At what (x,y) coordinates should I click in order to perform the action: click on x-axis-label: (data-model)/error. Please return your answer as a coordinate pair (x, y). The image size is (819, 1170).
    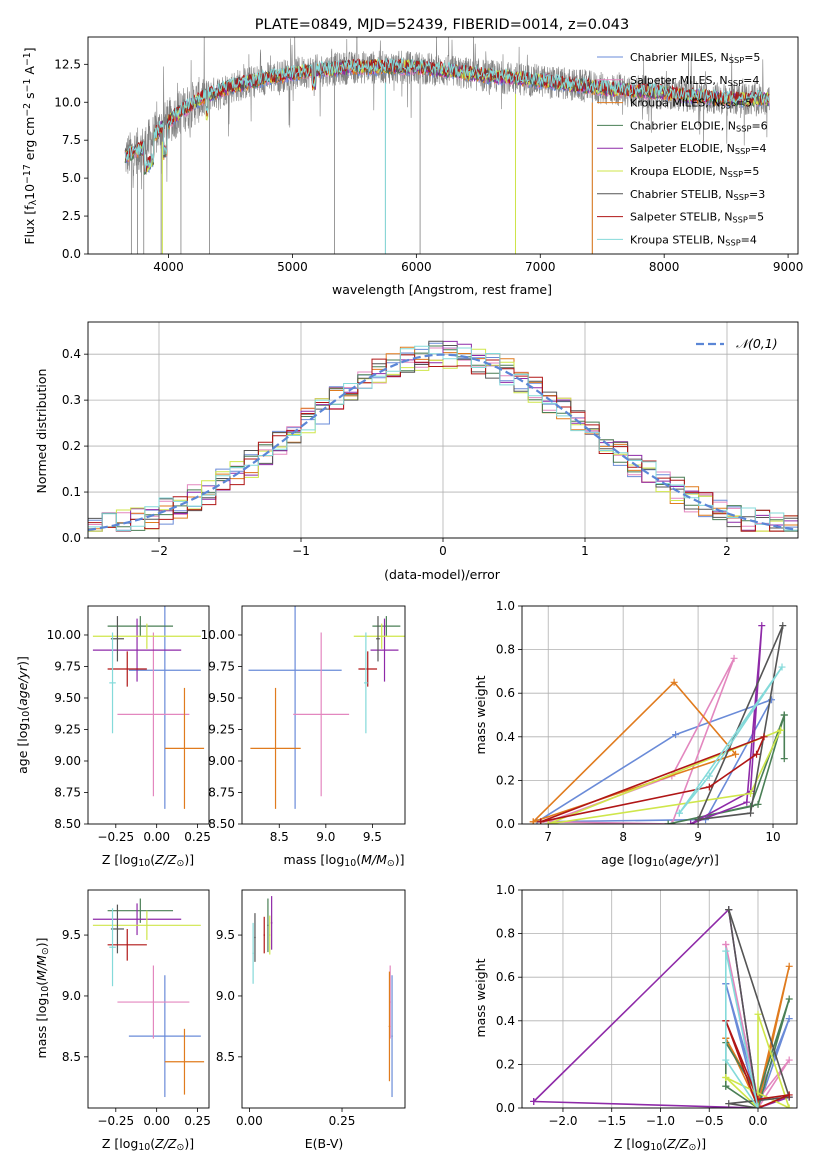
    Looking at the image, I should click on (442, 574).